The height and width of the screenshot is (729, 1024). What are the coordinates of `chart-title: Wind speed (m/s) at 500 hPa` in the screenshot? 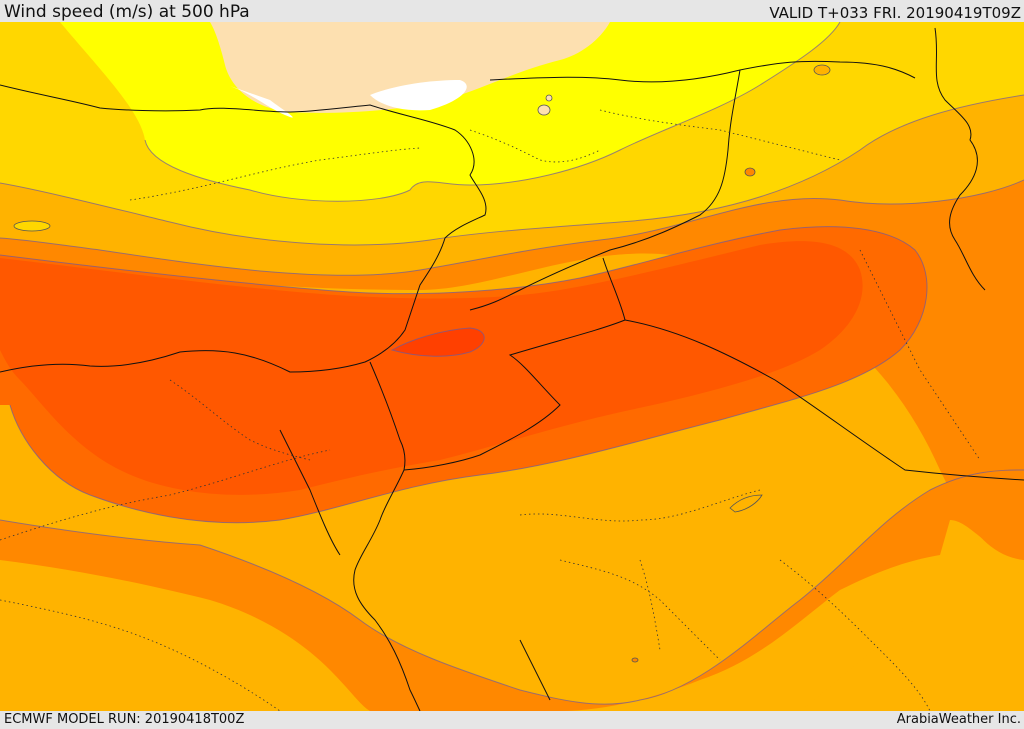 It's located at (127, 12).